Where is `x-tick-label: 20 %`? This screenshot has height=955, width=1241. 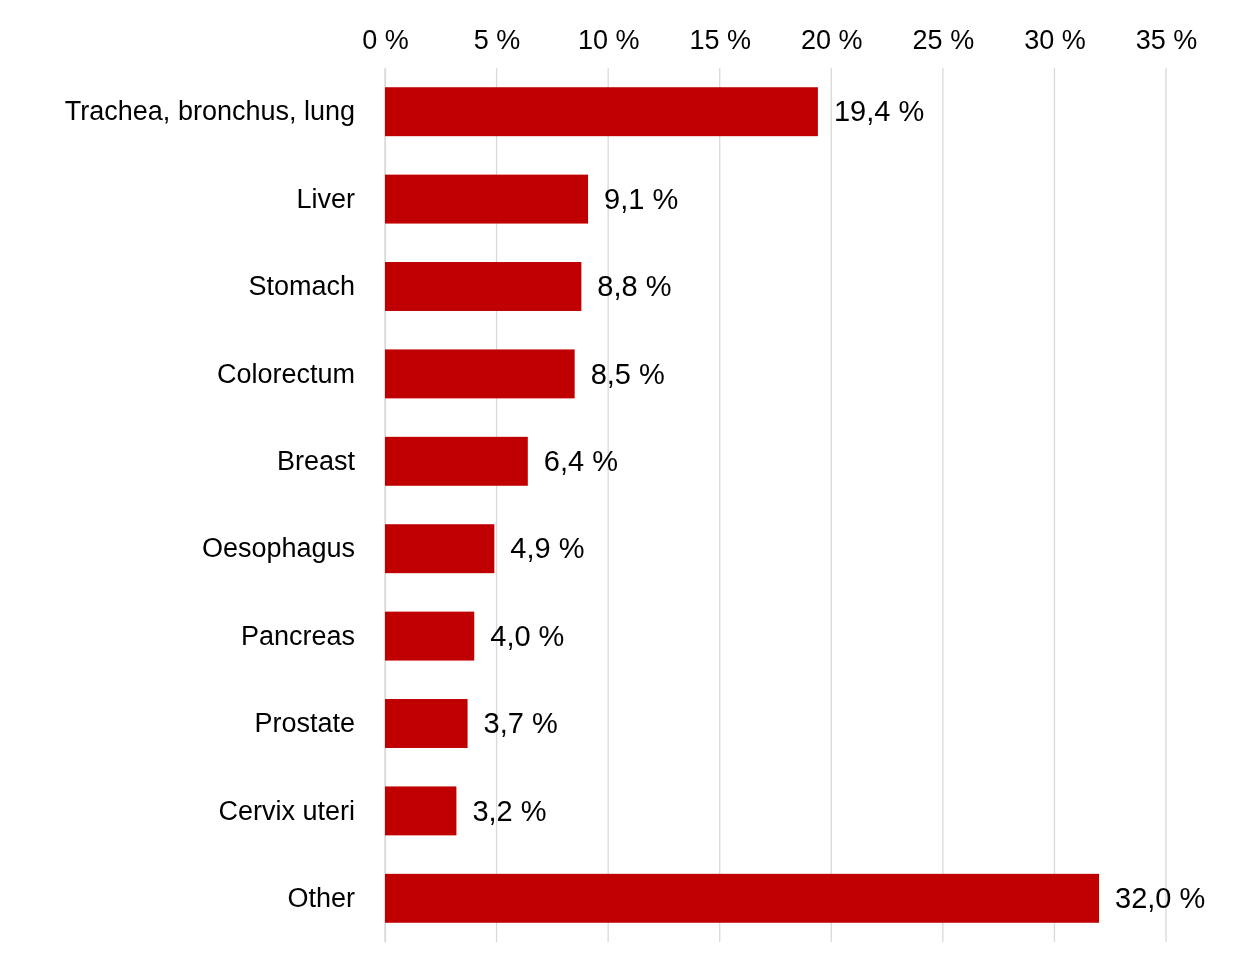
x-tick-label: 20 % is located at coordinates (832, 40).